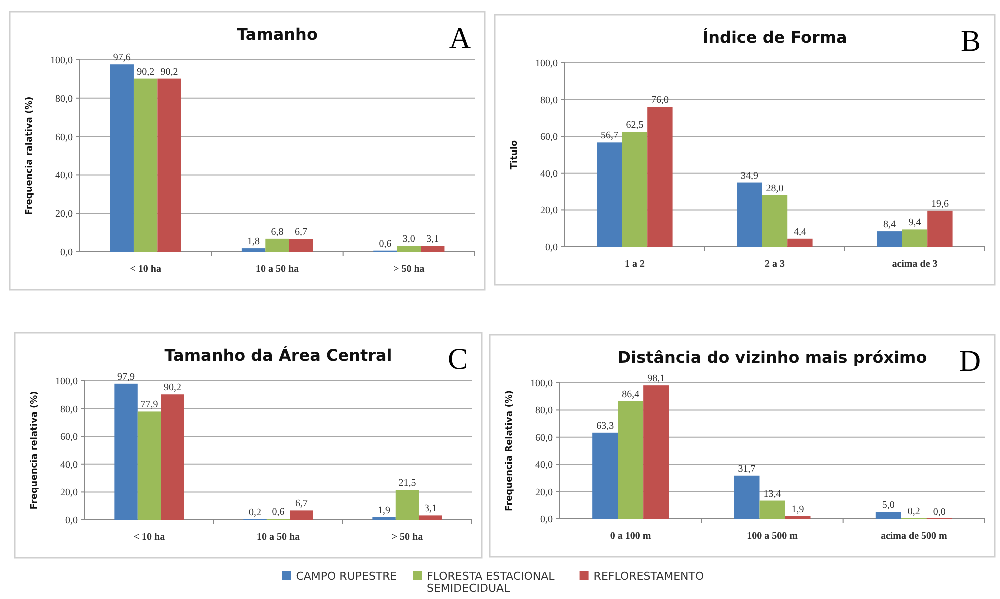 The height and width of the screenshot is (599, 1000). Describe the element at coordinates (605, 426) in the screenshot. I see `data-label: 63,3` at that location.